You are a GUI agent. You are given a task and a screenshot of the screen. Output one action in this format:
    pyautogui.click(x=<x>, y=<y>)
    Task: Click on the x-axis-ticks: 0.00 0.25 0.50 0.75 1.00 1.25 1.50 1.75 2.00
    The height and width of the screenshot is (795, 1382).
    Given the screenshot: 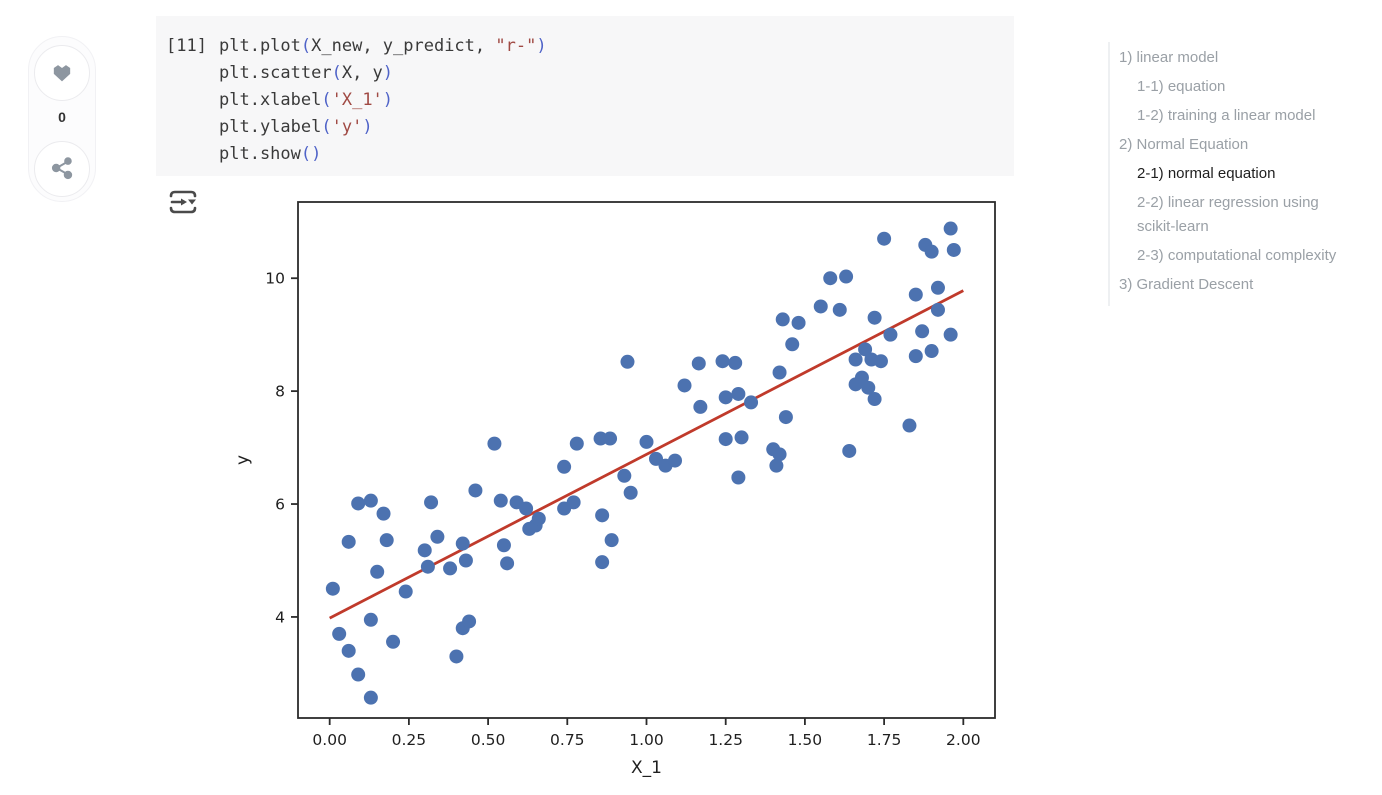 What is the action you would take?
    pyautogui.click(x=646, y=733)
    